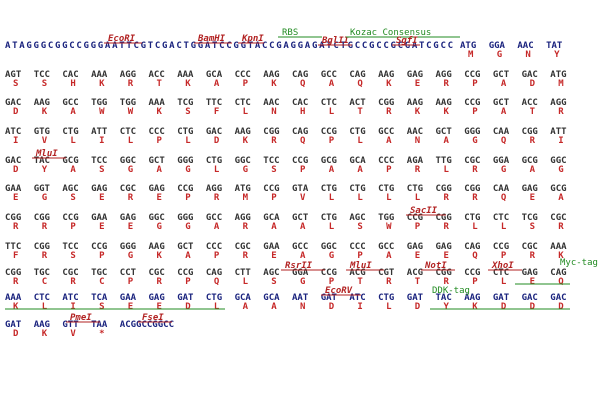 Image resolution: width=600 pixels, height=400 pixels. Describe the element at coordinates (579, 263) in the screenshot. I see `feature-label: Myc-tag` at that location.